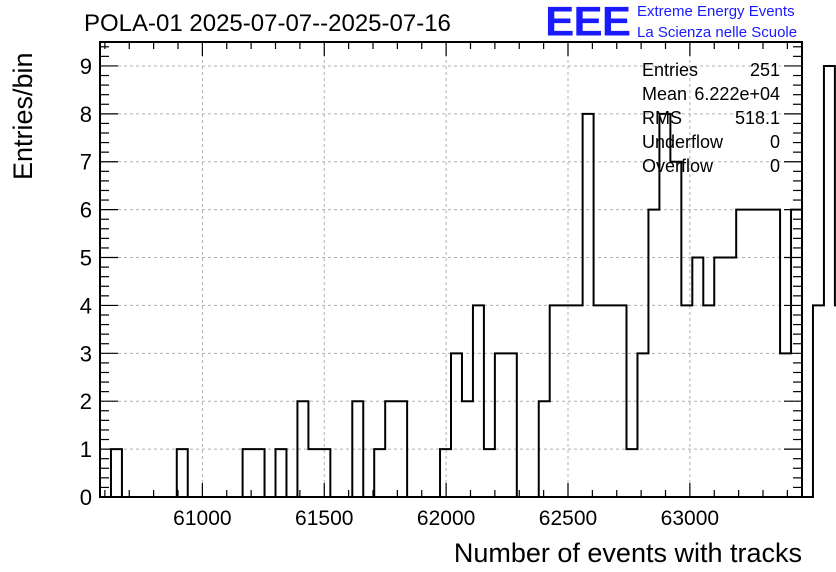 The image size is (836, 572). What do you see at coordinates (716, 11) in the screenshot?
I see `logo-line-1: Extreme Energy Events` at bounding box center [716, 11].